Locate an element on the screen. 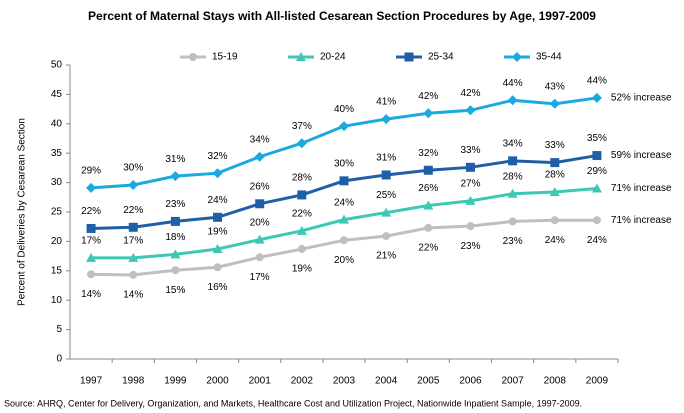 The width and height of the screenshot is (684, 413). data-label: 32% is located at coordinates (218, 156).